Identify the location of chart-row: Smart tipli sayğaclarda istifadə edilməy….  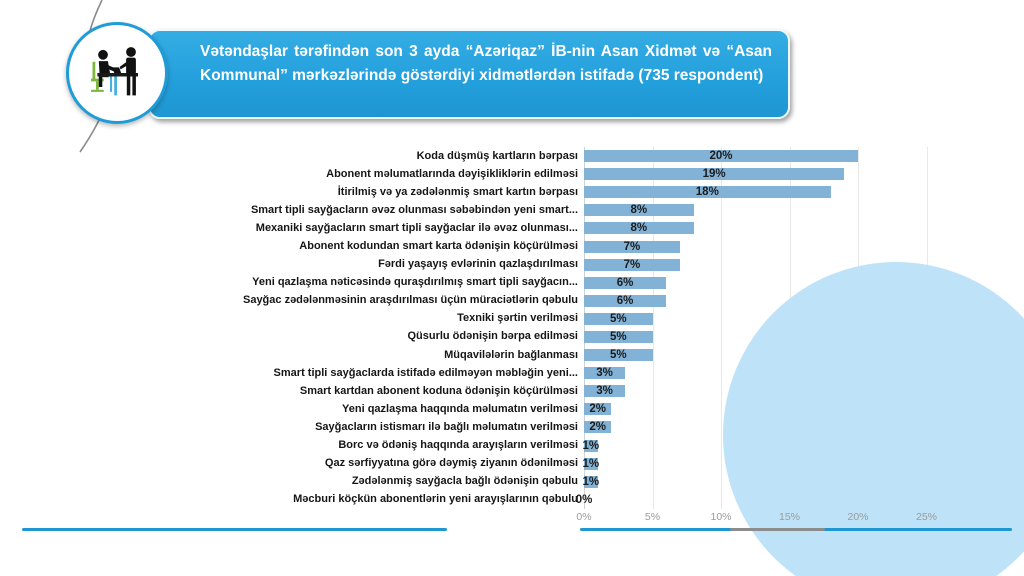
(512, 373).